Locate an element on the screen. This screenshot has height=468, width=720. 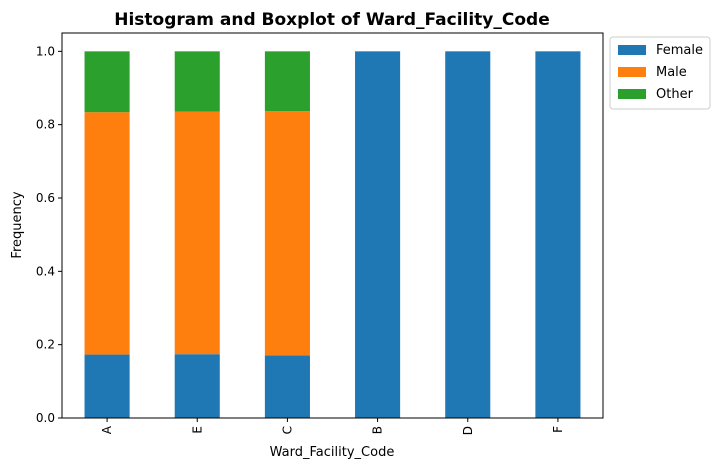
bar-female-D is located at coordinates (468, 234).